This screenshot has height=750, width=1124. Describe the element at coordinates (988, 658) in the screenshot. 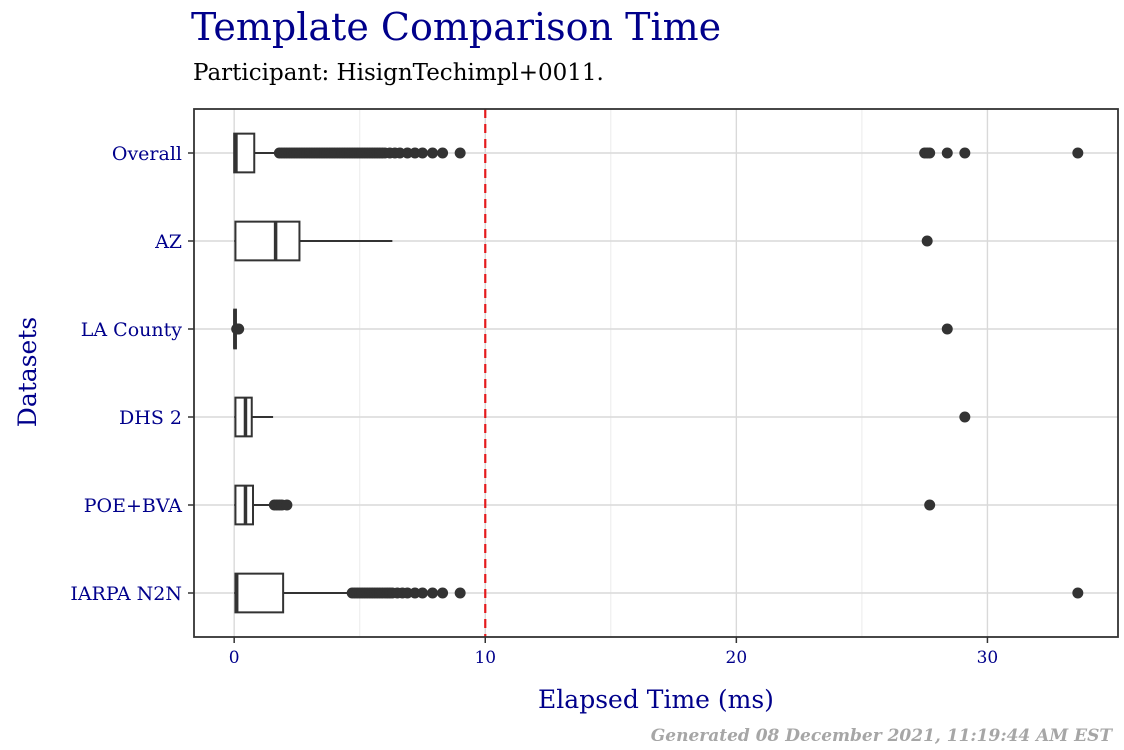

I see `x-tick-label: 30` at that location.